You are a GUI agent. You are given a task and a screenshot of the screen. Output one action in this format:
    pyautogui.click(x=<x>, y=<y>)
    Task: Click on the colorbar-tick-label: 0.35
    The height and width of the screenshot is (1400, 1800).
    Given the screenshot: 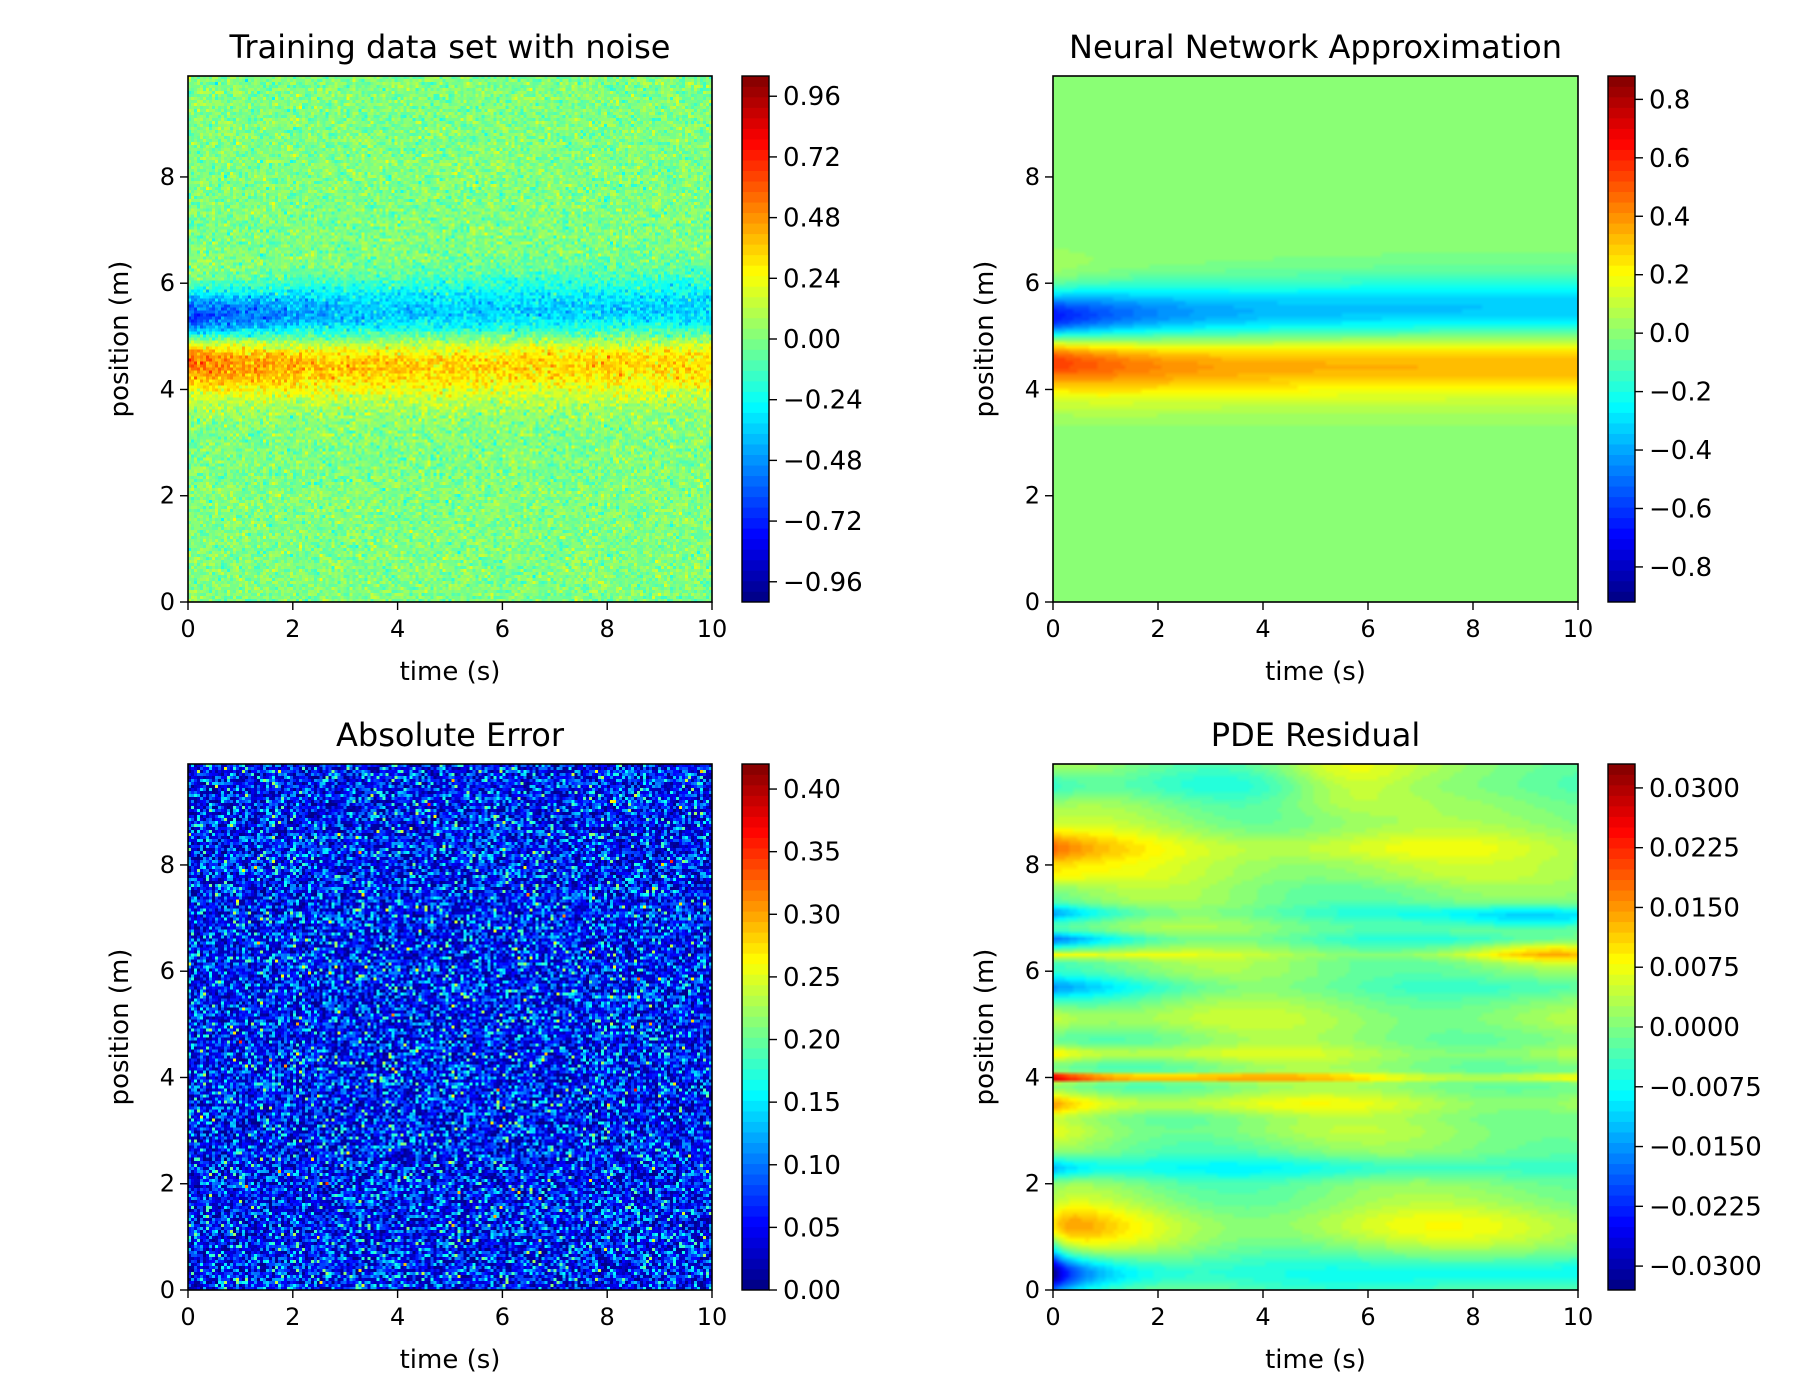 What is the action you would take?
    pyautogui.click(x=812, y=853)
    